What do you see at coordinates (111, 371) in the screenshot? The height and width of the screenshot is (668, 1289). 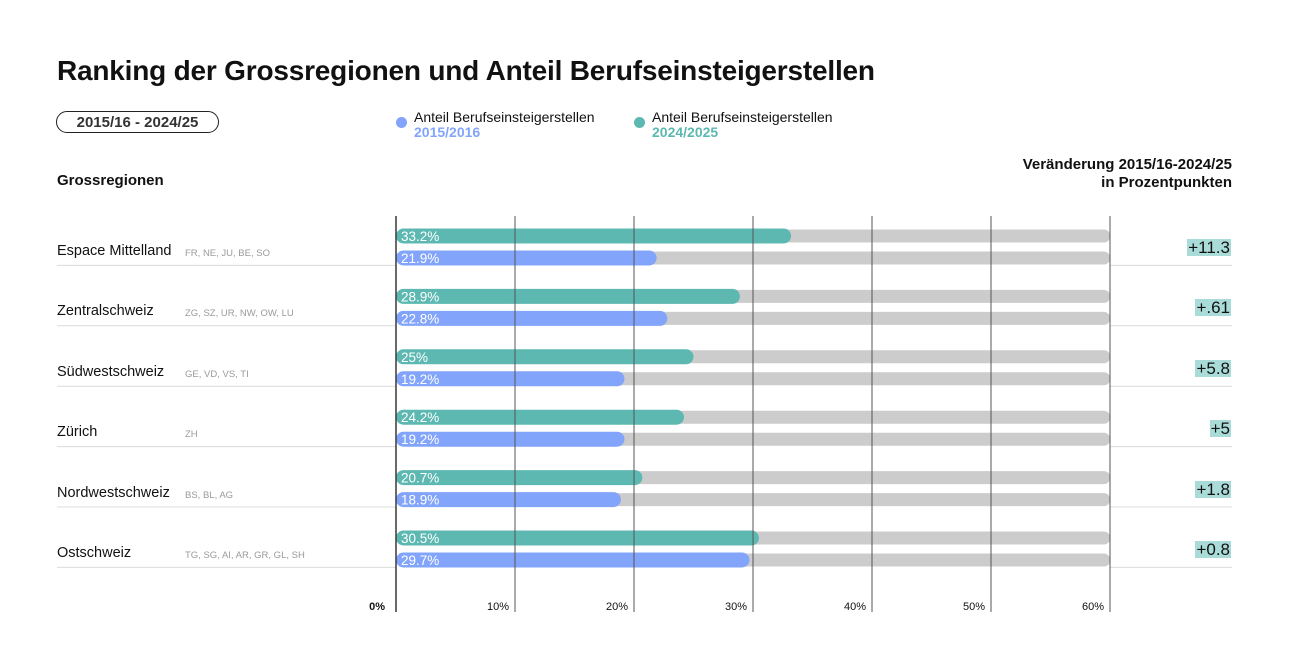 I see `region-label: Südwestschweiz` at bounding box center [111, 371].